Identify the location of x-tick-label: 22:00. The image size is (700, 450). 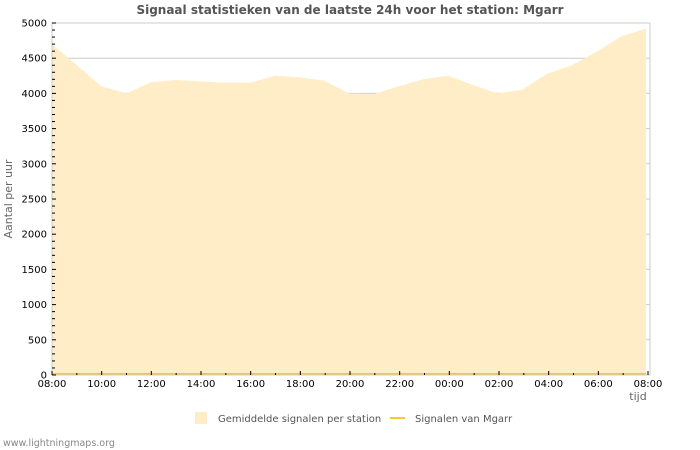
(399, 384).